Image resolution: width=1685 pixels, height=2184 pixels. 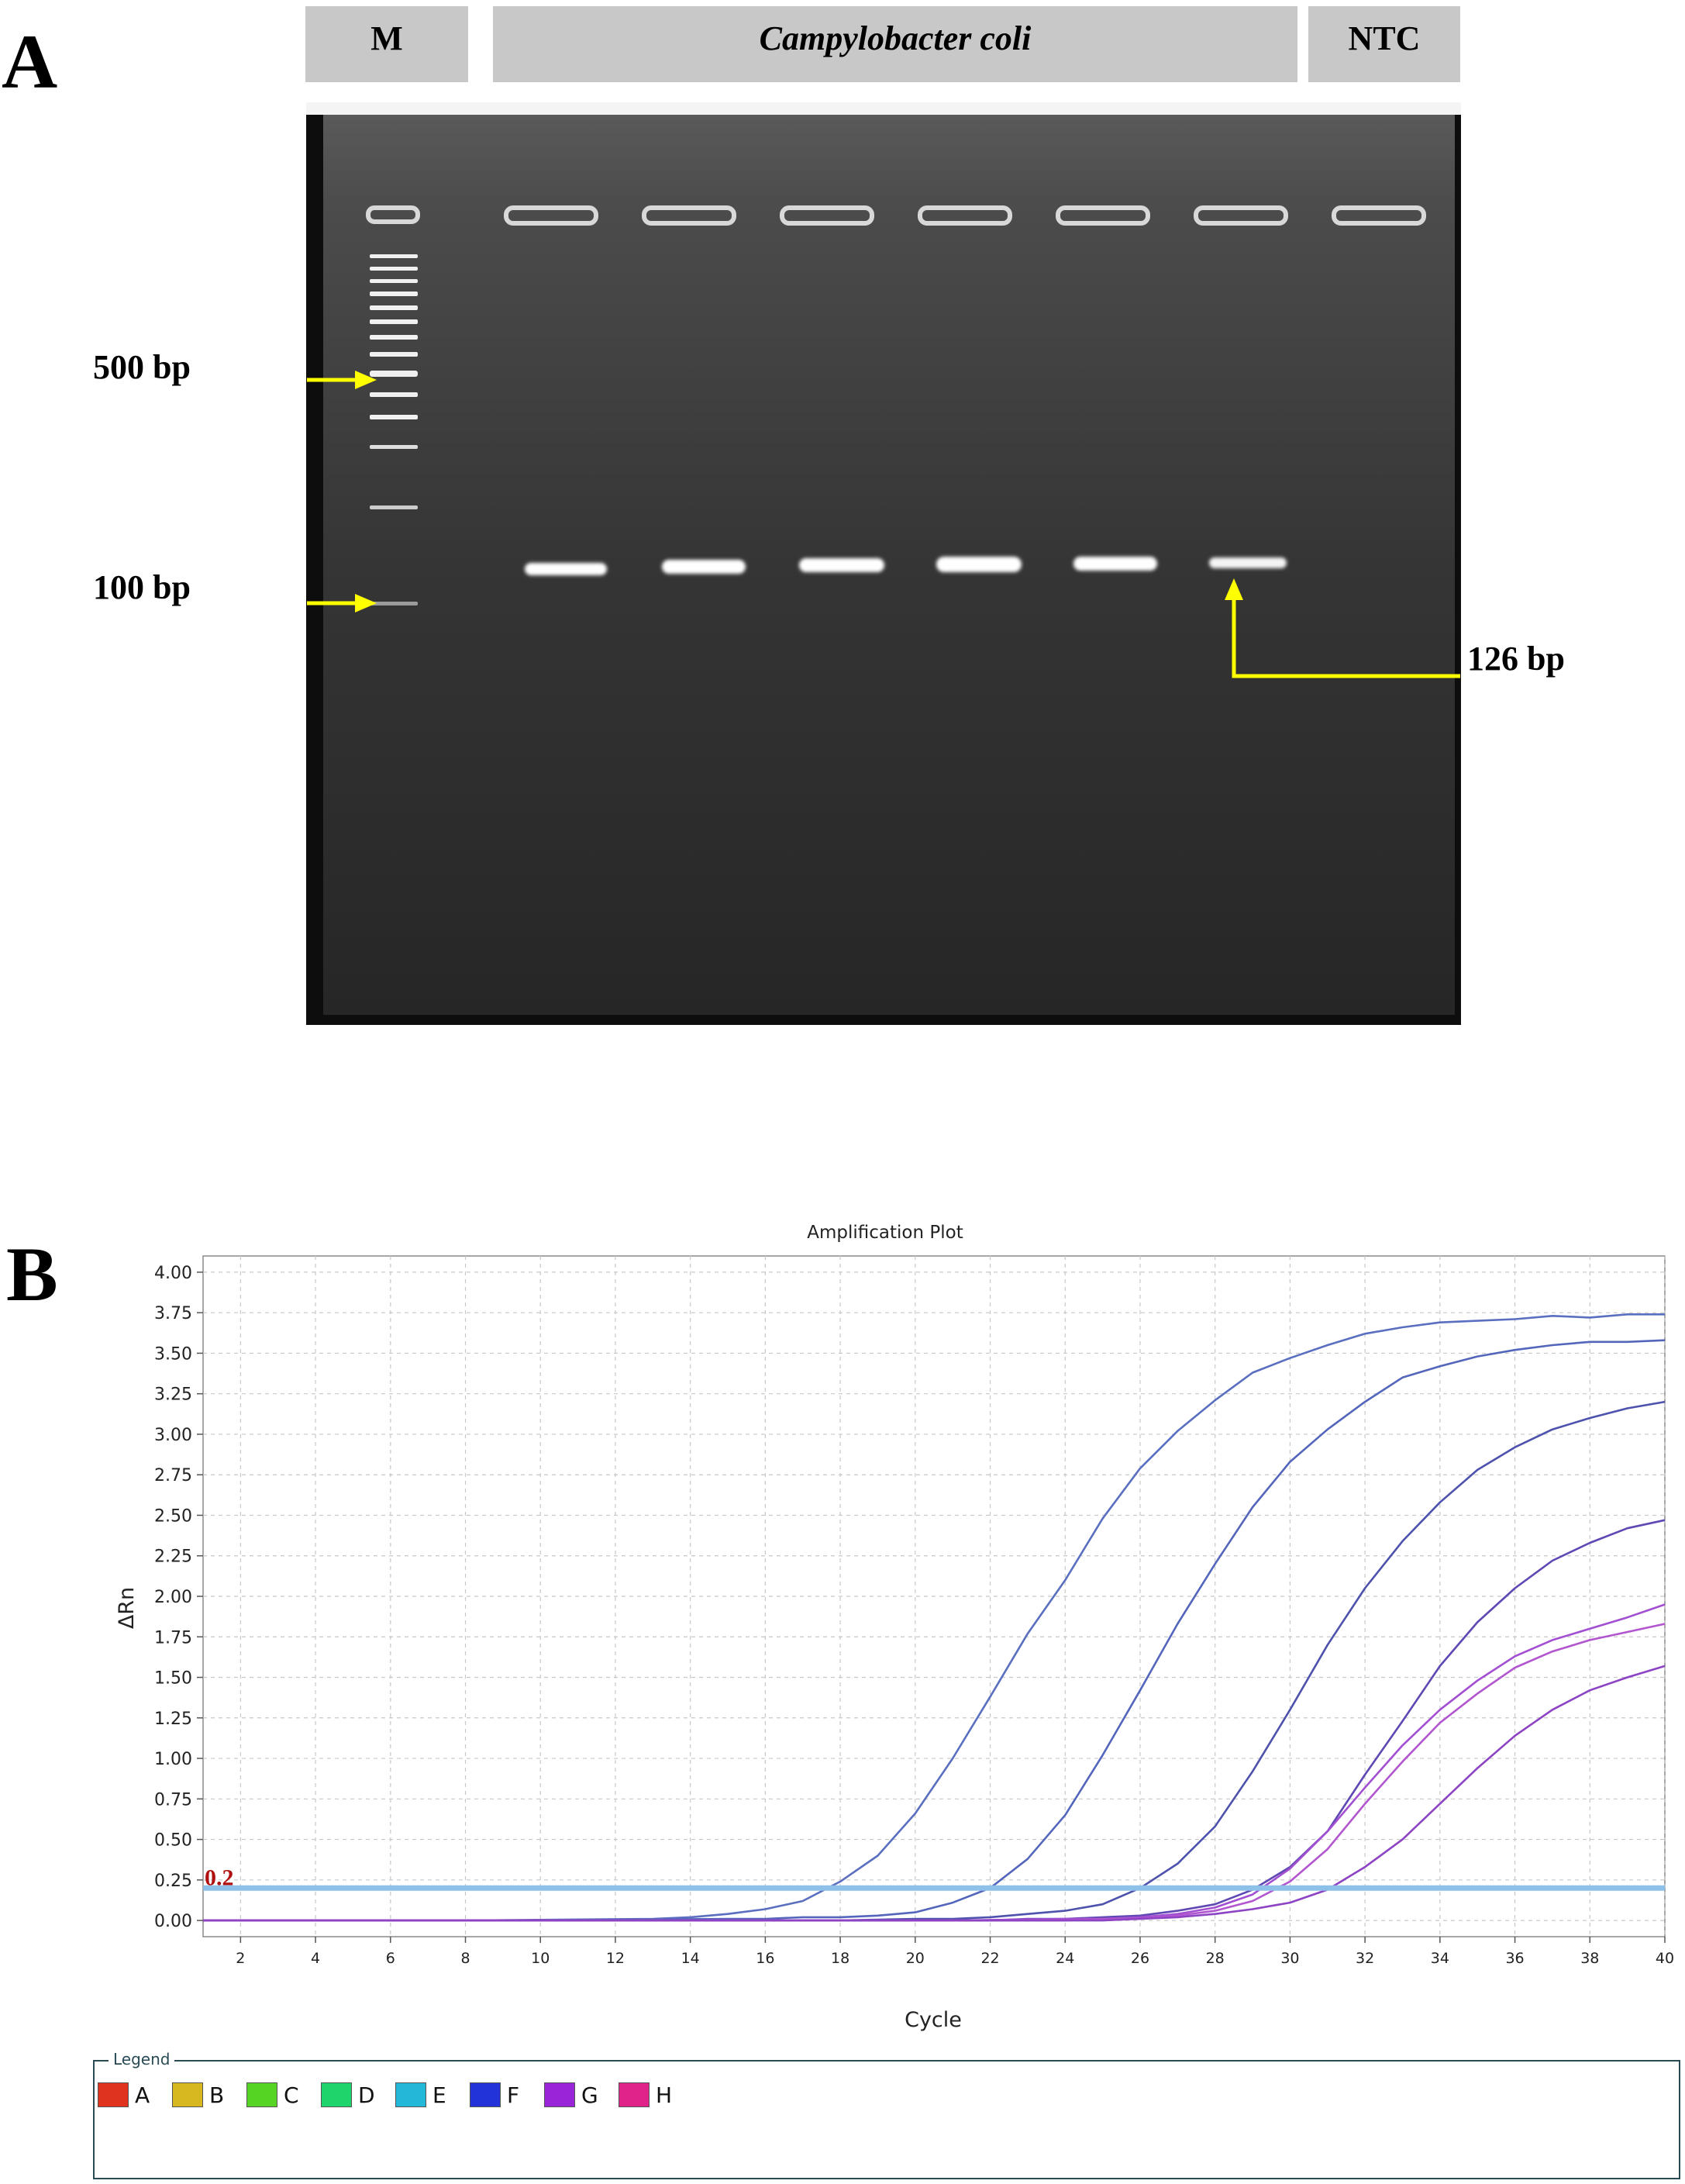 What do you see at coordinates (142, 2095) in the screenshot?
I see `legend-label: A` at bounding box center [142, 2095].